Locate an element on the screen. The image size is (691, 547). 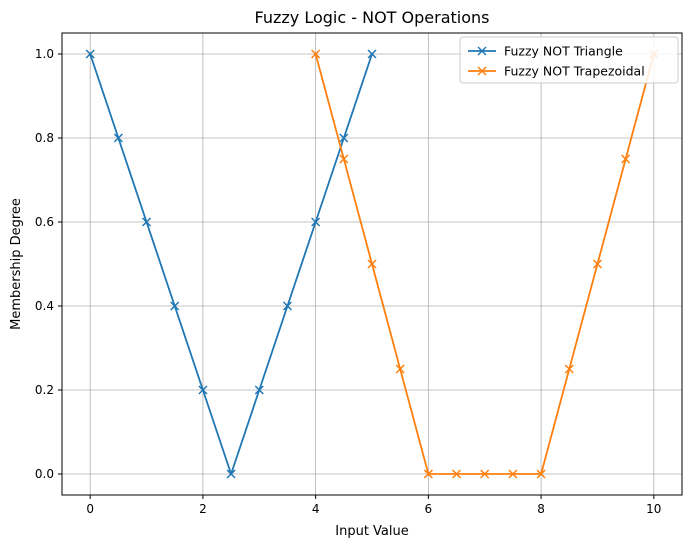
legend-item: Fuzzy NOT Triangle is located at coordinates (545, 51).